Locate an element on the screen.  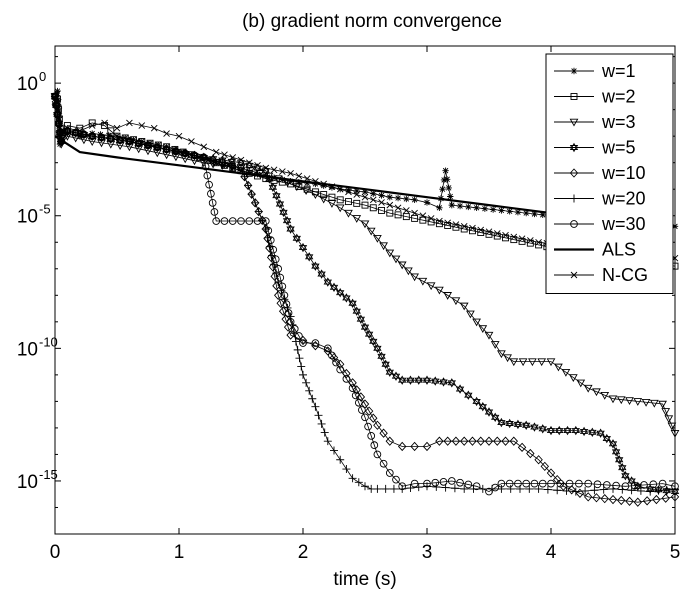
legend-label: w=5 is located at coordinates (618, 148).